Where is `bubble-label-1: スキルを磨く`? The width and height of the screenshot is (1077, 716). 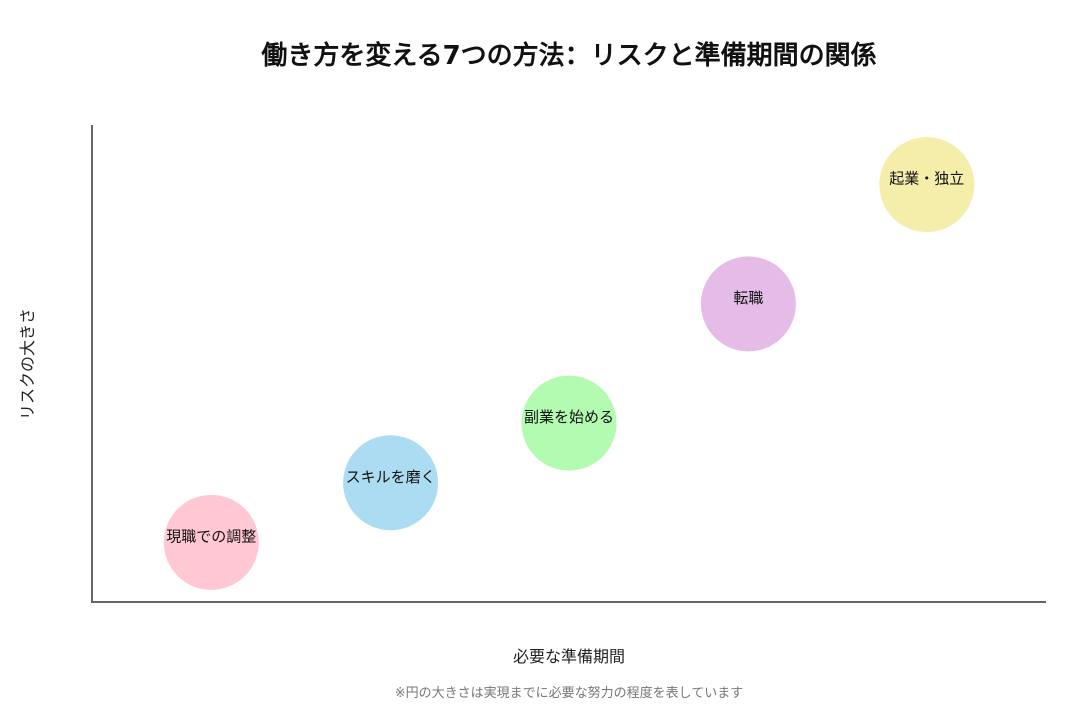
bubble-label-1: スキルを磨く is located at coordinates (391, 477).